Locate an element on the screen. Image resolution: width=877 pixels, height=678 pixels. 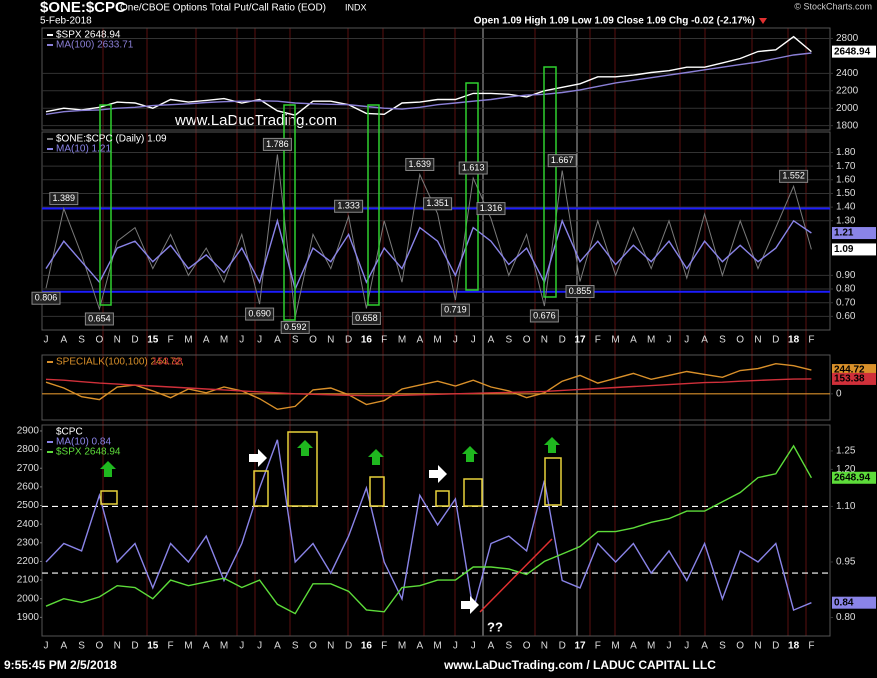
white-arrows is located at coordinates (364, 531).